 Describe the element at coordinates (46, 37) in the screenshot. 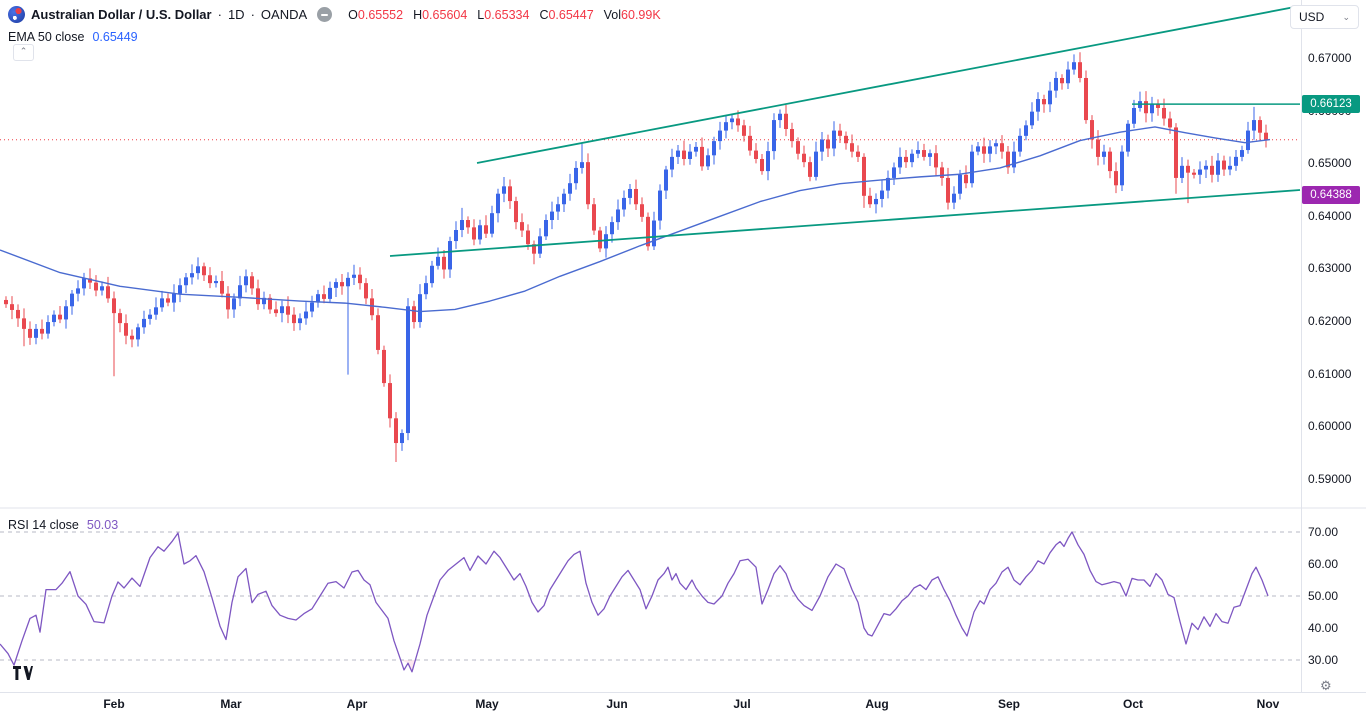

I see `ema-label: EMA 50 close` at that location.